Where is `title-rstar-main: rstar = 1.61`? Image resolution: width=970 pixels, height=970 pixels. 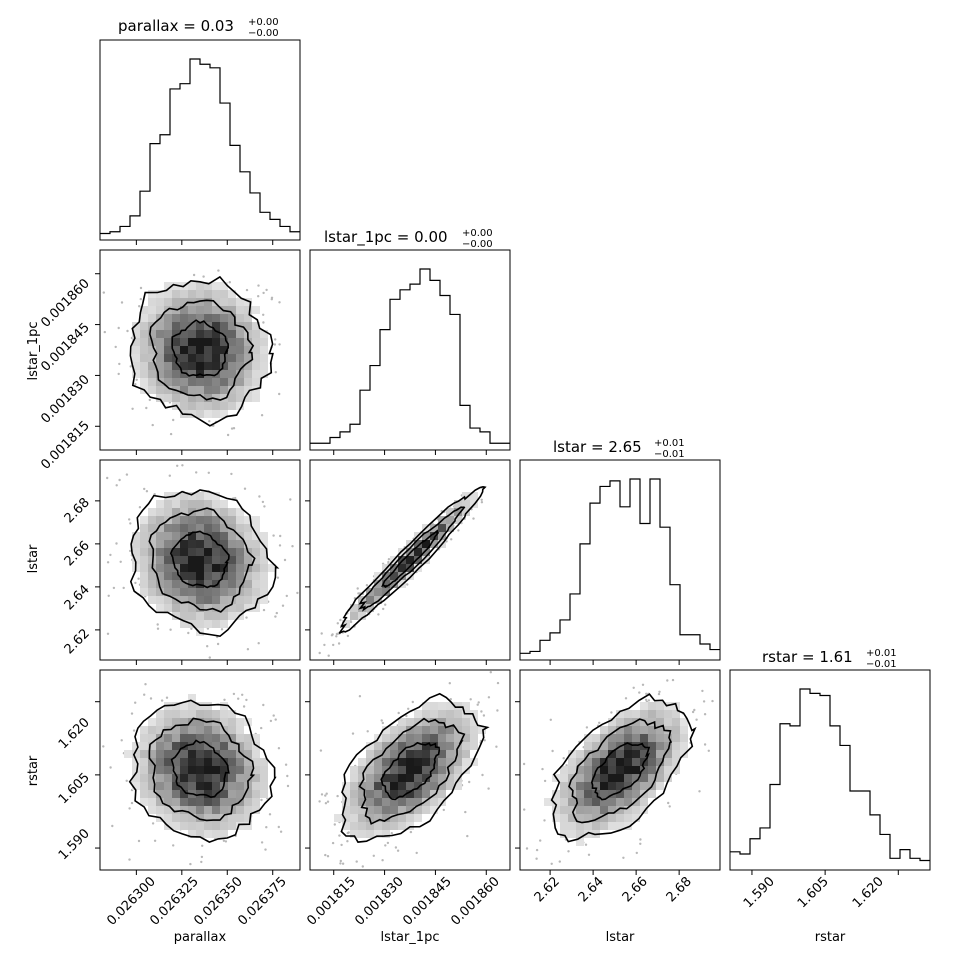 title-rstar-main: rstar = 1.61 is located at coordinates (807, 657).